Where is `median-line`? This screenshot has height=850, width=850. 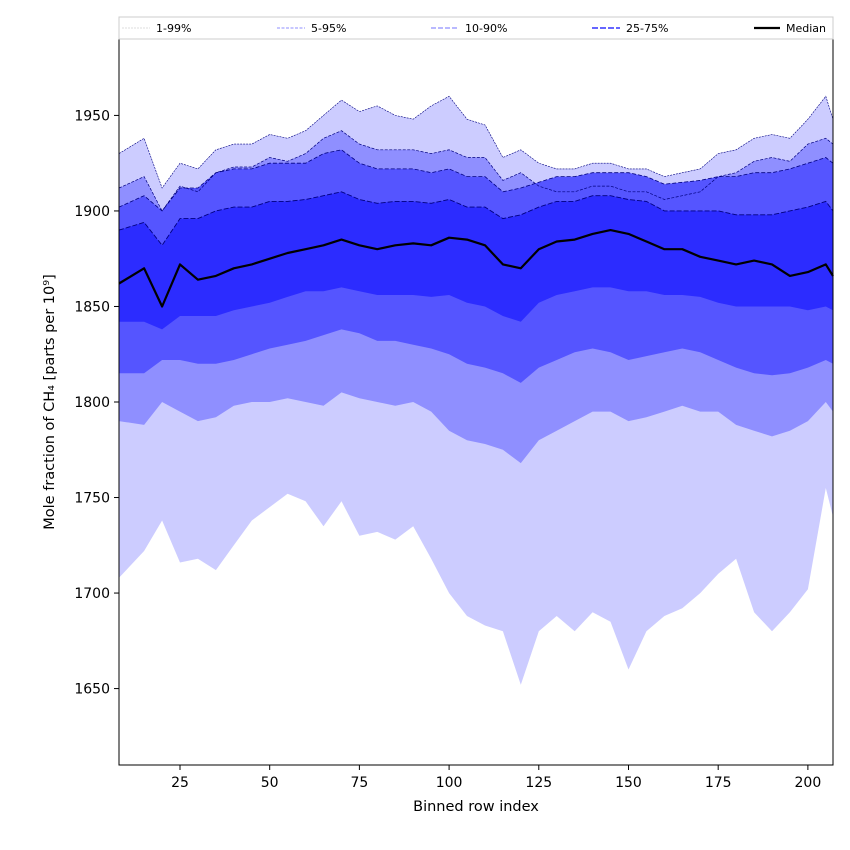 median-line is located at coordinates (476, 268).